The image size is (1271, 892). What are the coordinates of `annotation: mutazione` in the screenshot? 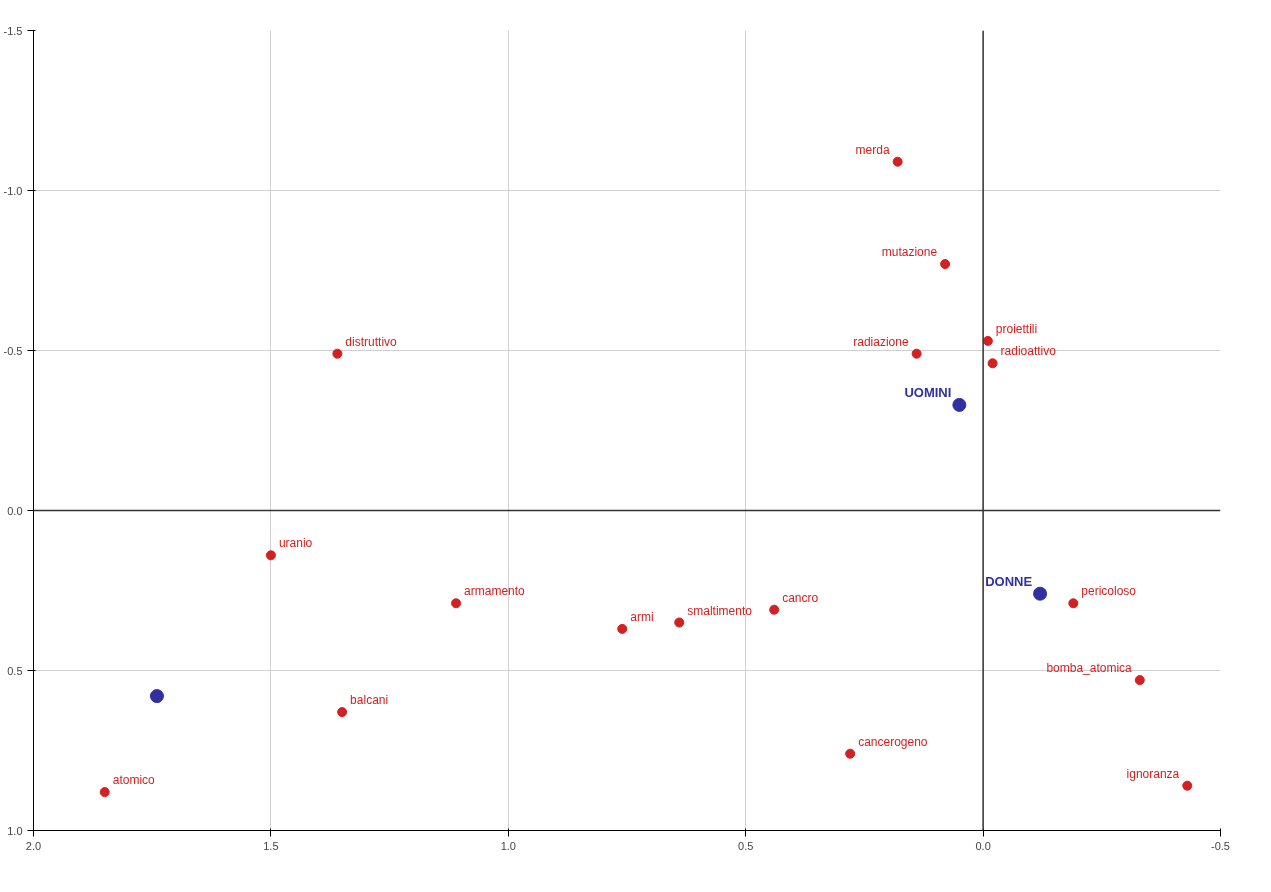 It's located at (909, 252).